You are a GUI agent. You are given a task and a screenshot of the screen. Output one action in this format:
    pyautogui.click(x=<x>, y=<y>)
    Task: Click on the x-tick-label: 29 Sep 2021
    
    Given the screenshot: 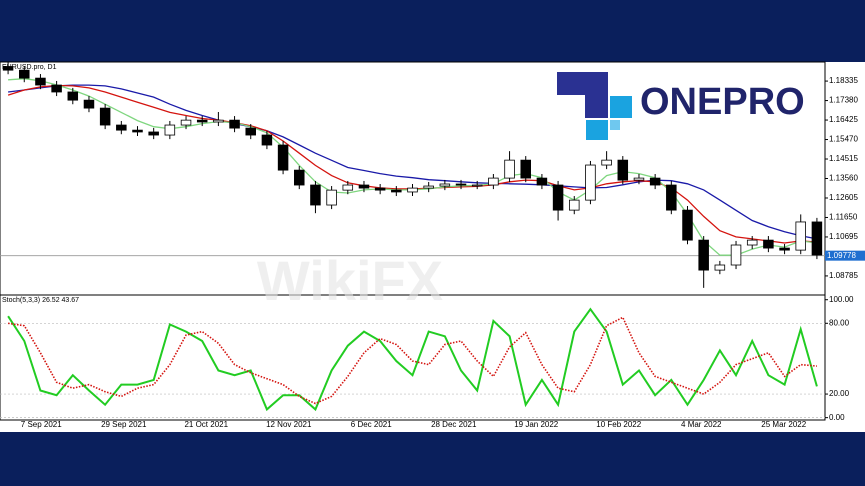 What is the action you would take?
    pyautogui.click(x=124, y=424)
    